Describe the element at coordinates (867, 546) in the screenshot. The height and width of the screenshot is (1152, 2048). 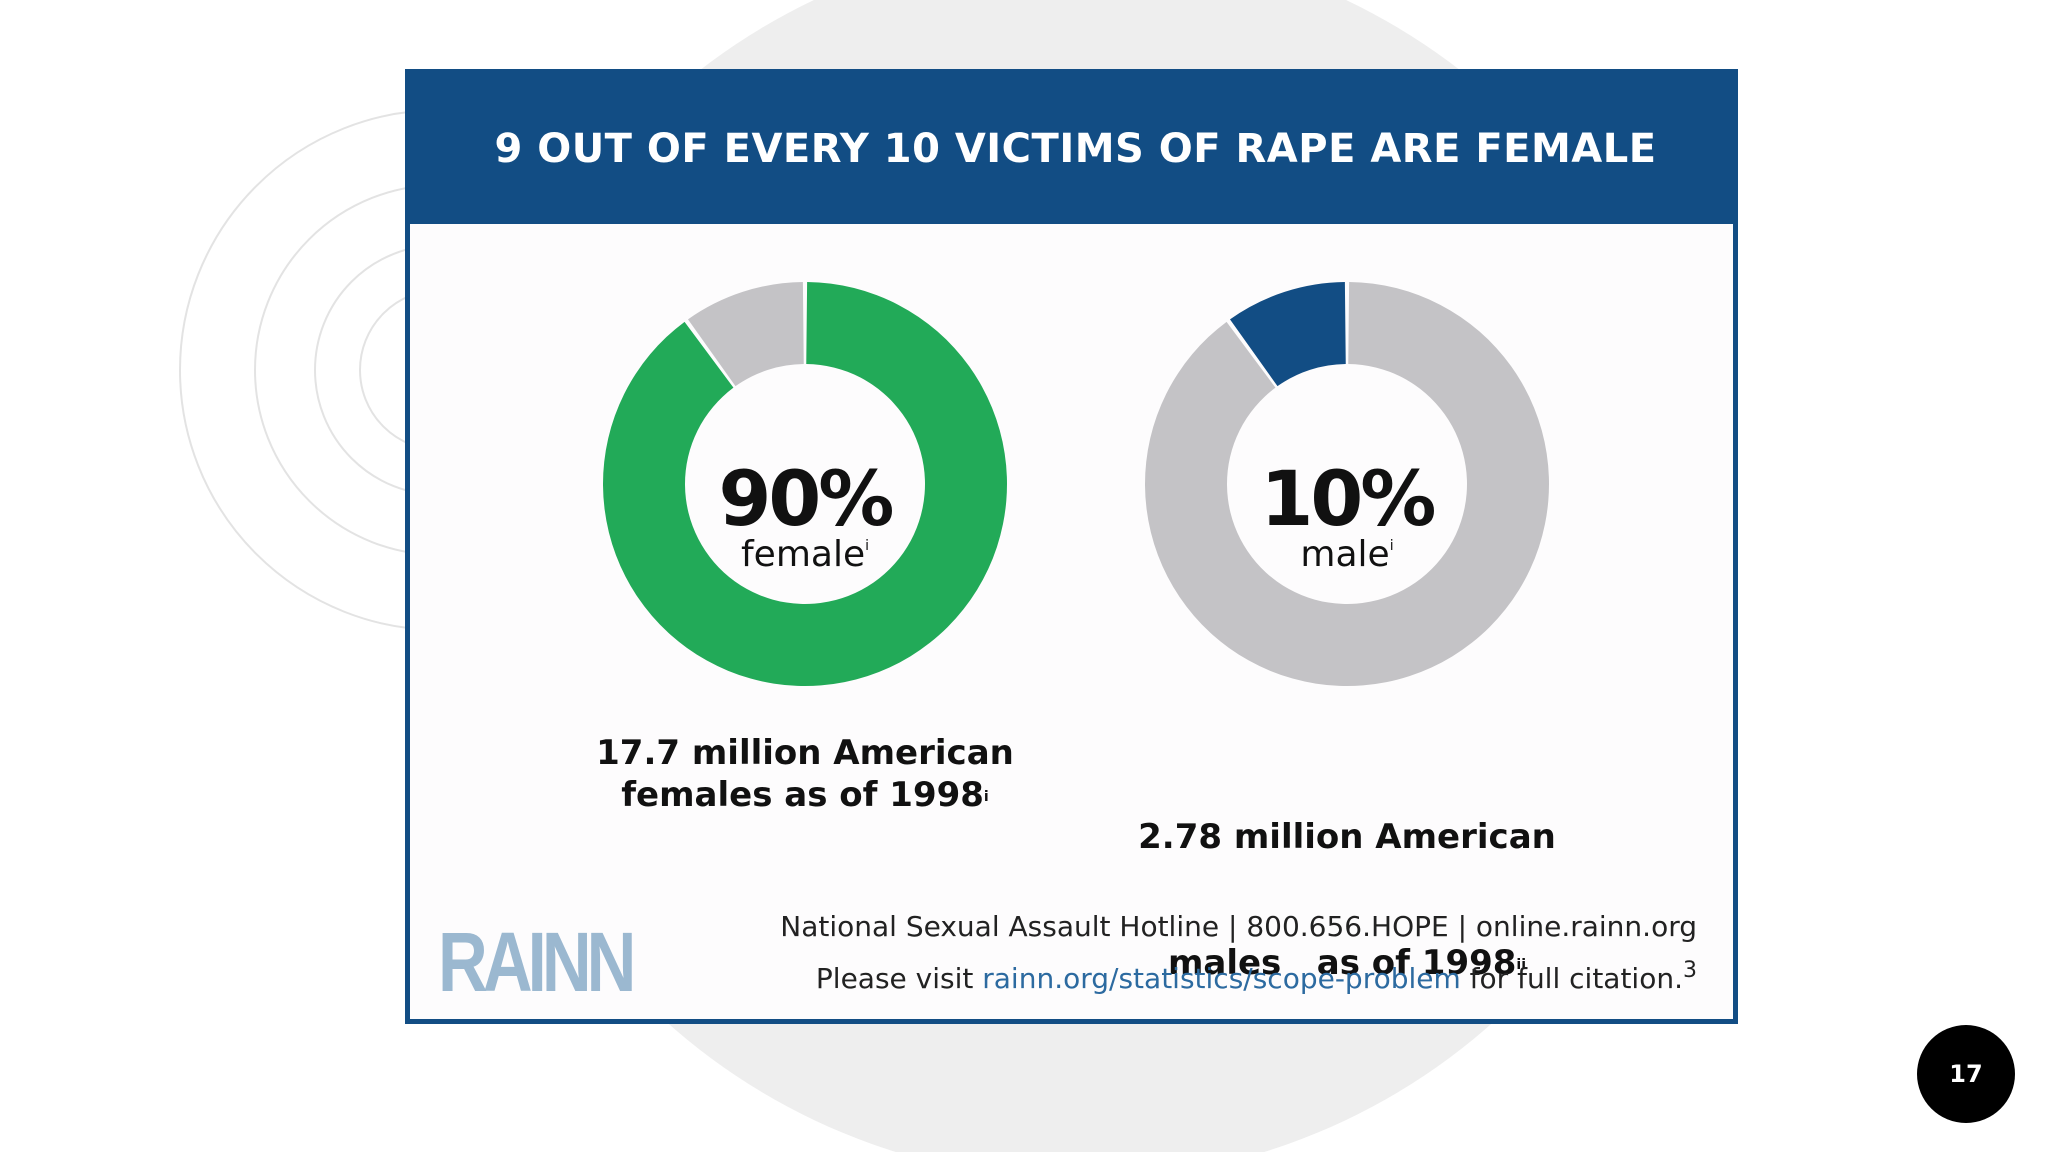
I see `female-label-footnote: i` at that location.